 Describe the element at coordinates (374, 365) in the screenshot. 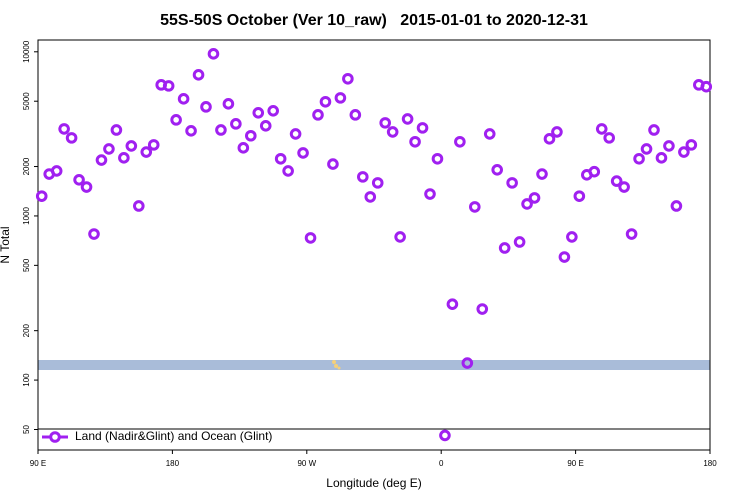

I see `background-band` at that location.